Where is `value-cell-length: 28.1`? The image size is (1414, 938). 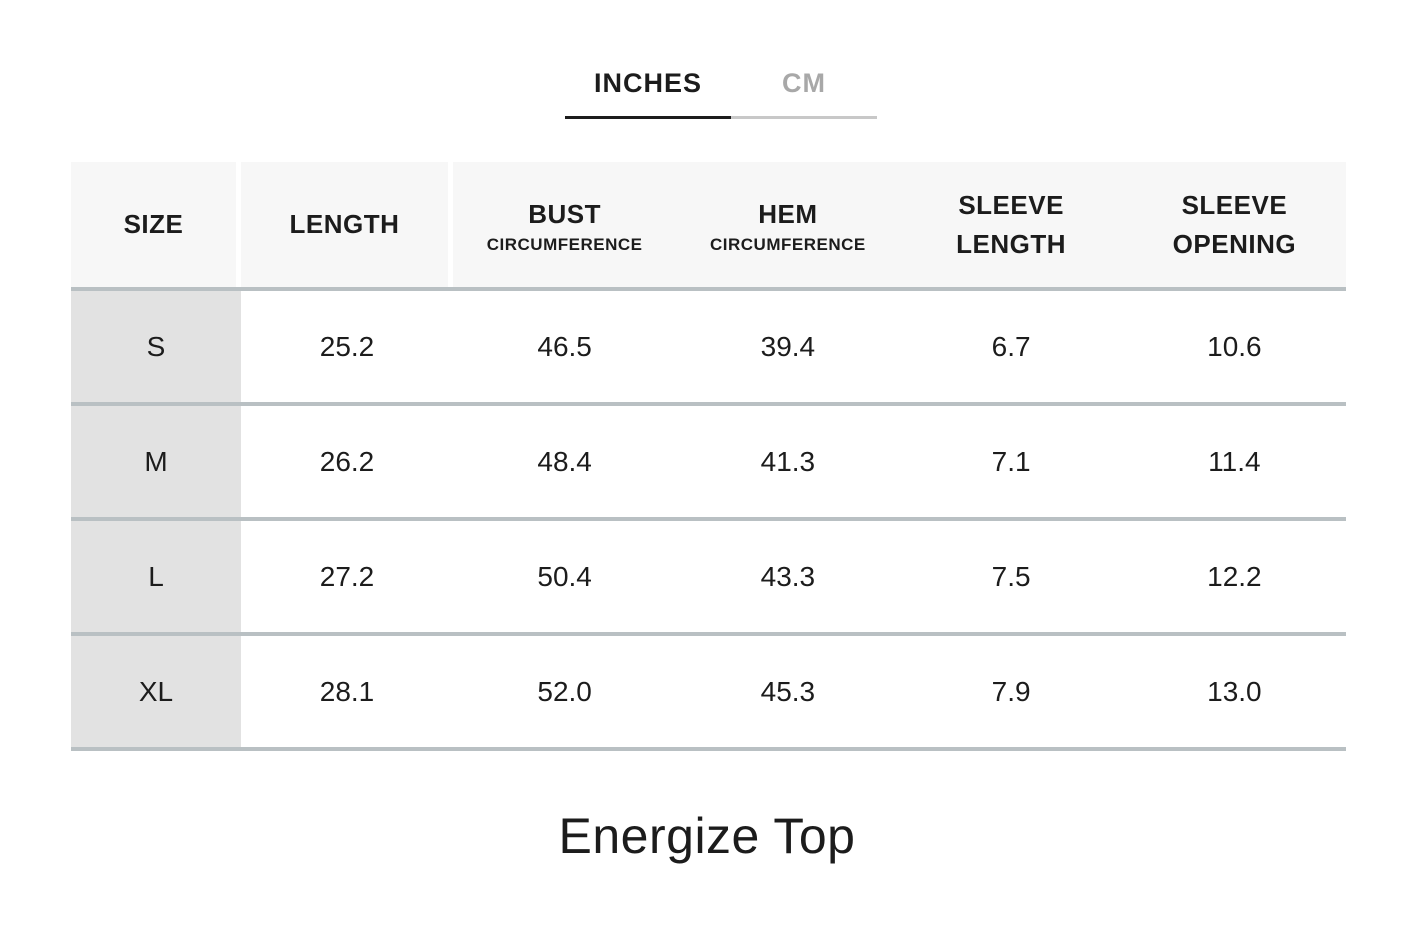 value-cell-length: 28.1 is located at coordinates (347, 691).